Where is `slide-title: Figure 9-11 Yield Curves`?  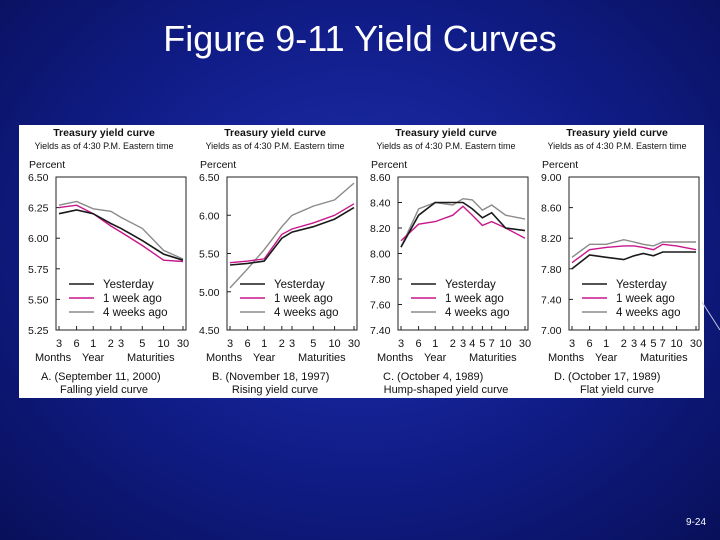 slide-title: Figure 9-11 Yield Curves is located at coordinates (360, 38).